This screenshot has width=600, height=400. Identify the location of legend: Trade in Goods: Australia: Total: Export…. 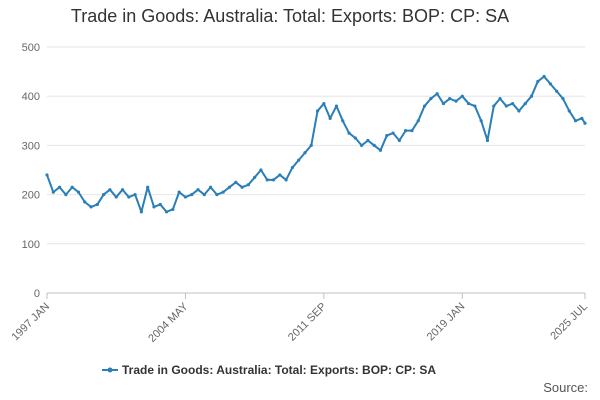
(269, 370).